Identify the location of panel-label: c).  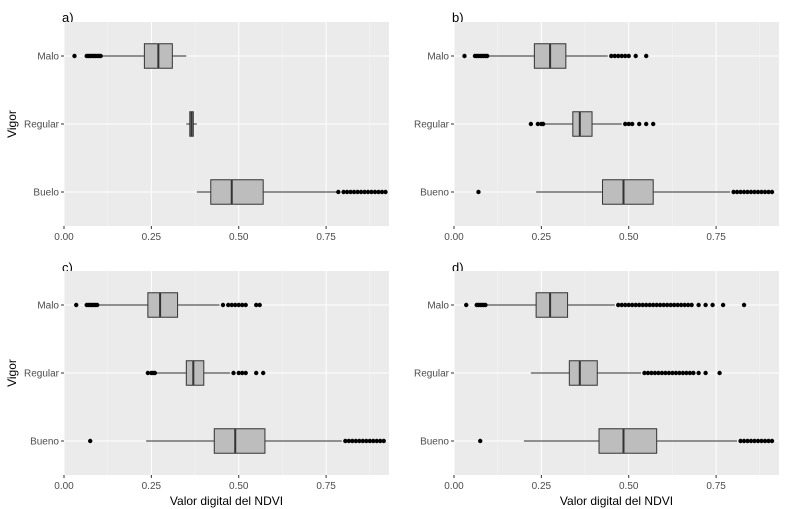
(67, 267).